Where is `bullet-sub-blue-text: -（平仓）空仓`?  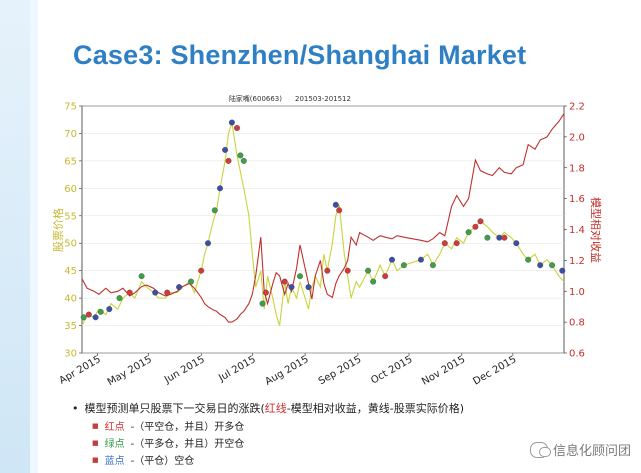
bullet-sub-blue-text: -（平仓）空仓 is located at coordinates (162, 461).